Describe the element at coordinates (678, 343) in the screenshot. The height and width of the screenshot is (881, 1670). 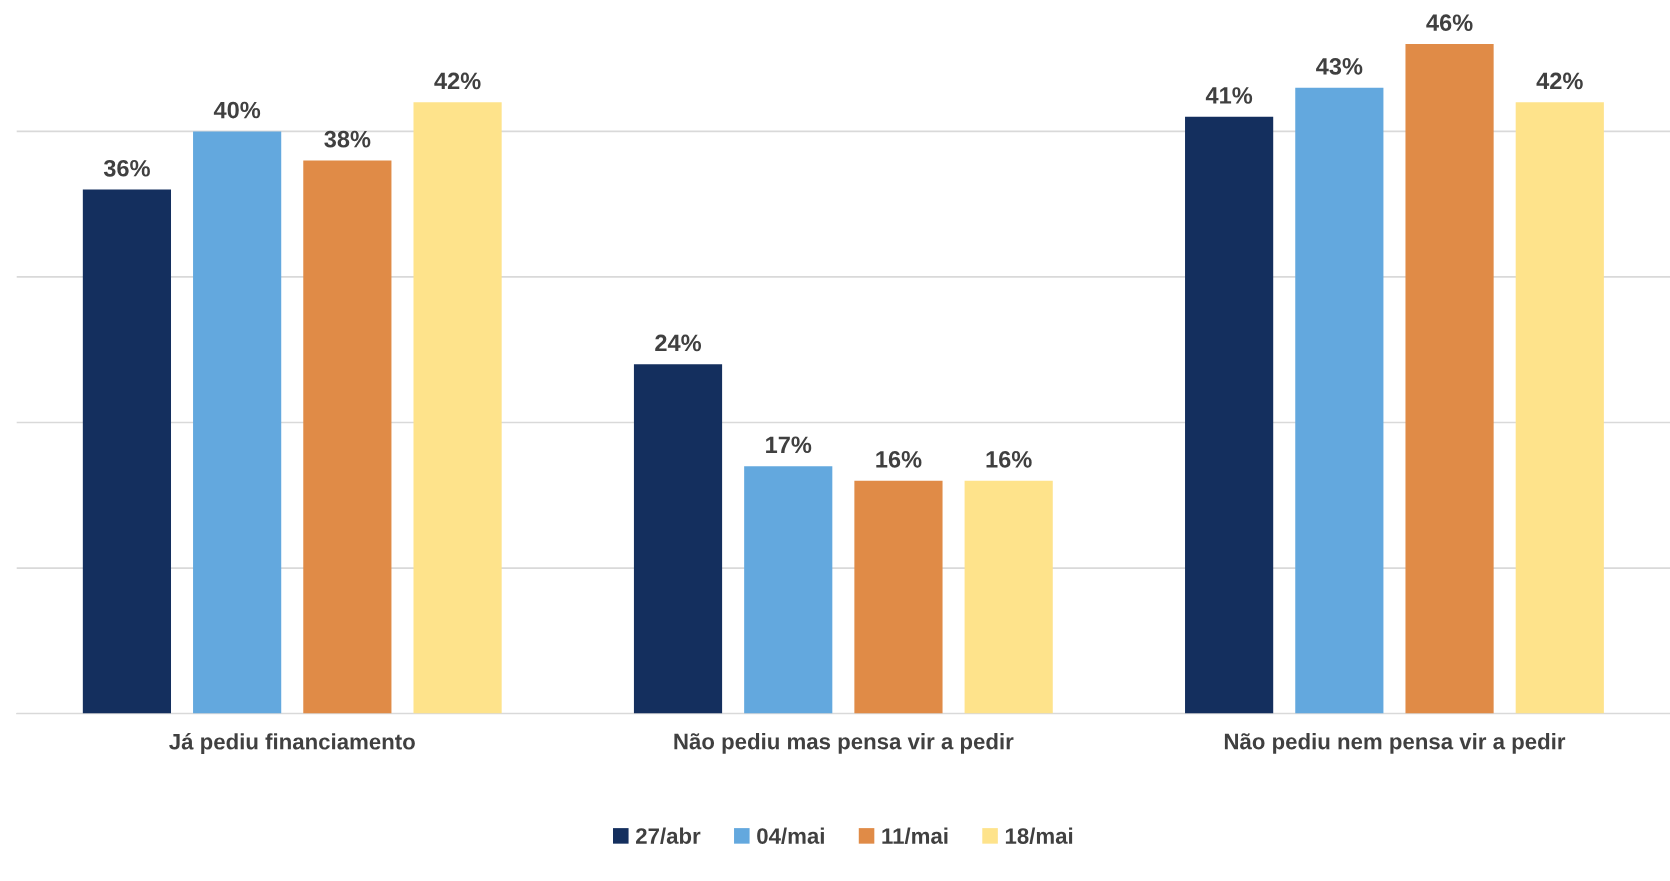
I see `data-label: 24%` at that location.